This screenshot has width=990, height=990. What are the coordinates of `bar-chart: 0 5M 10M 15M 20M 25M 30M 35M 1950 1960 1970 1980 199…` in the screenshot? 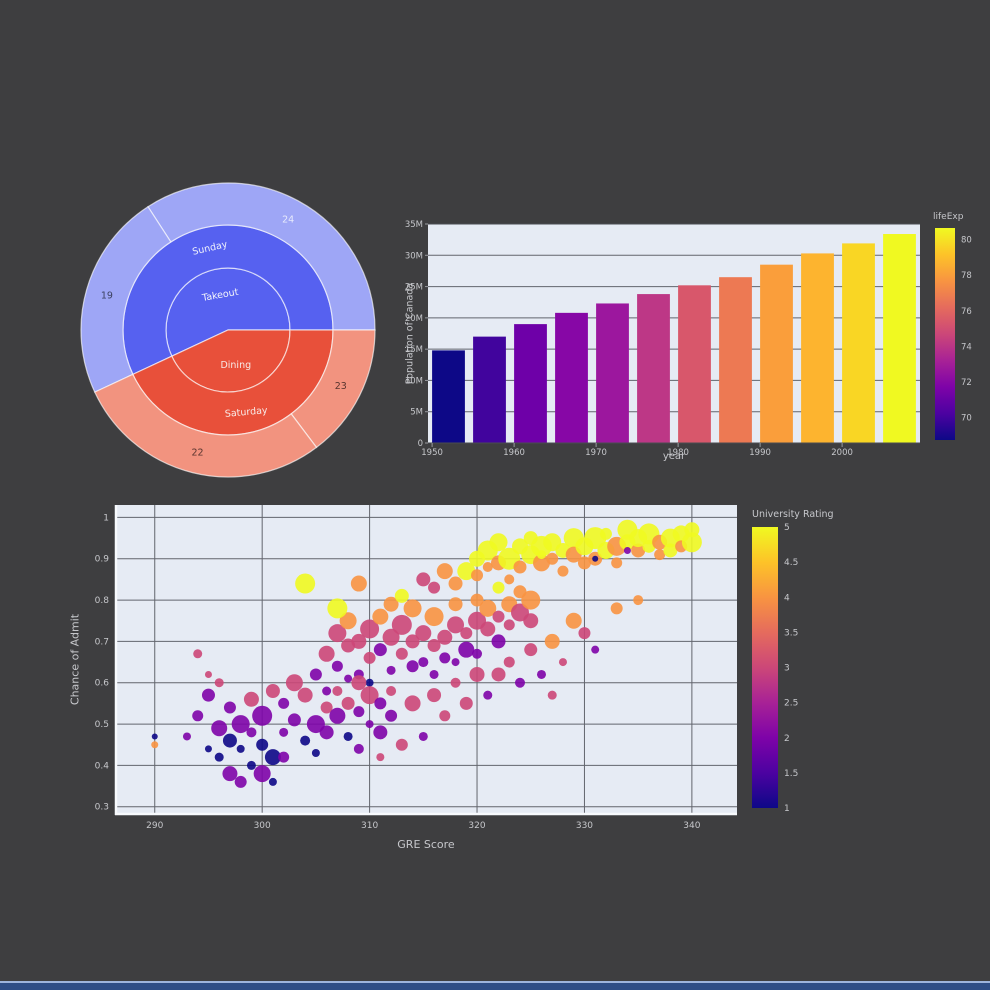 It's located at (688, 339).